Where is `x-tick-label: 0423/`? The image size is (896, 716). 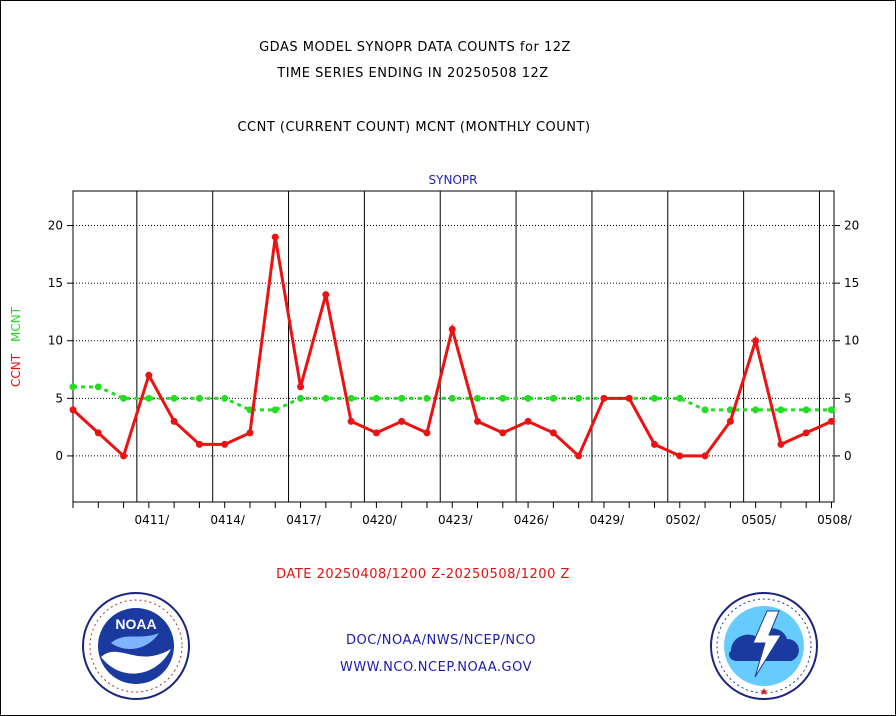
x-tick-label: 0423/ is located at coordinates (456, 520).